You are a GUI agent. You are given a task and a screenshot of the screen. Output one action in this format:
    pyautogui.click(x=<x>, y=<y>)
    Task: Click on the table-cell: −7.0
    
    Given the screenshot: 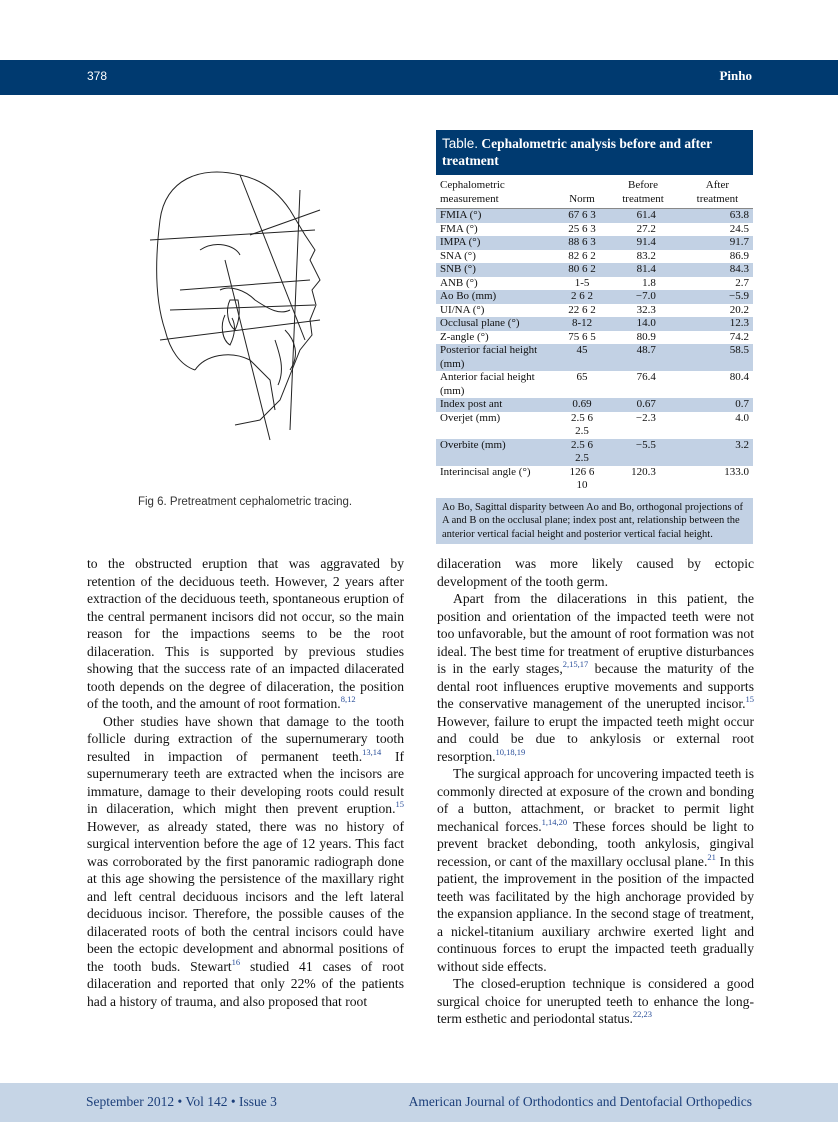 What is the action you would take?
    pyautogui.click(x=643, y=297)
    